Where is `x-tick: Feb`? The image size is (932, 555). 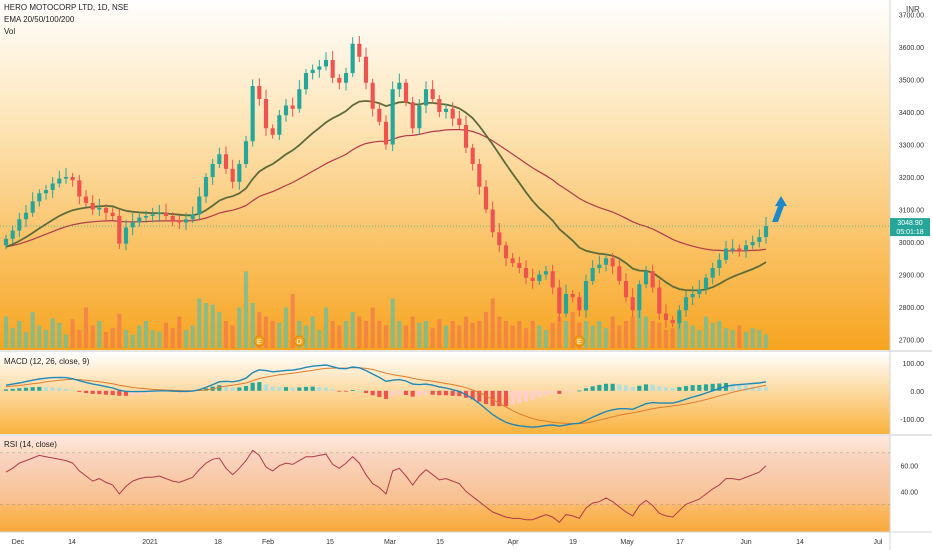
x-tick: Feb is located at coordinates (268, 542).